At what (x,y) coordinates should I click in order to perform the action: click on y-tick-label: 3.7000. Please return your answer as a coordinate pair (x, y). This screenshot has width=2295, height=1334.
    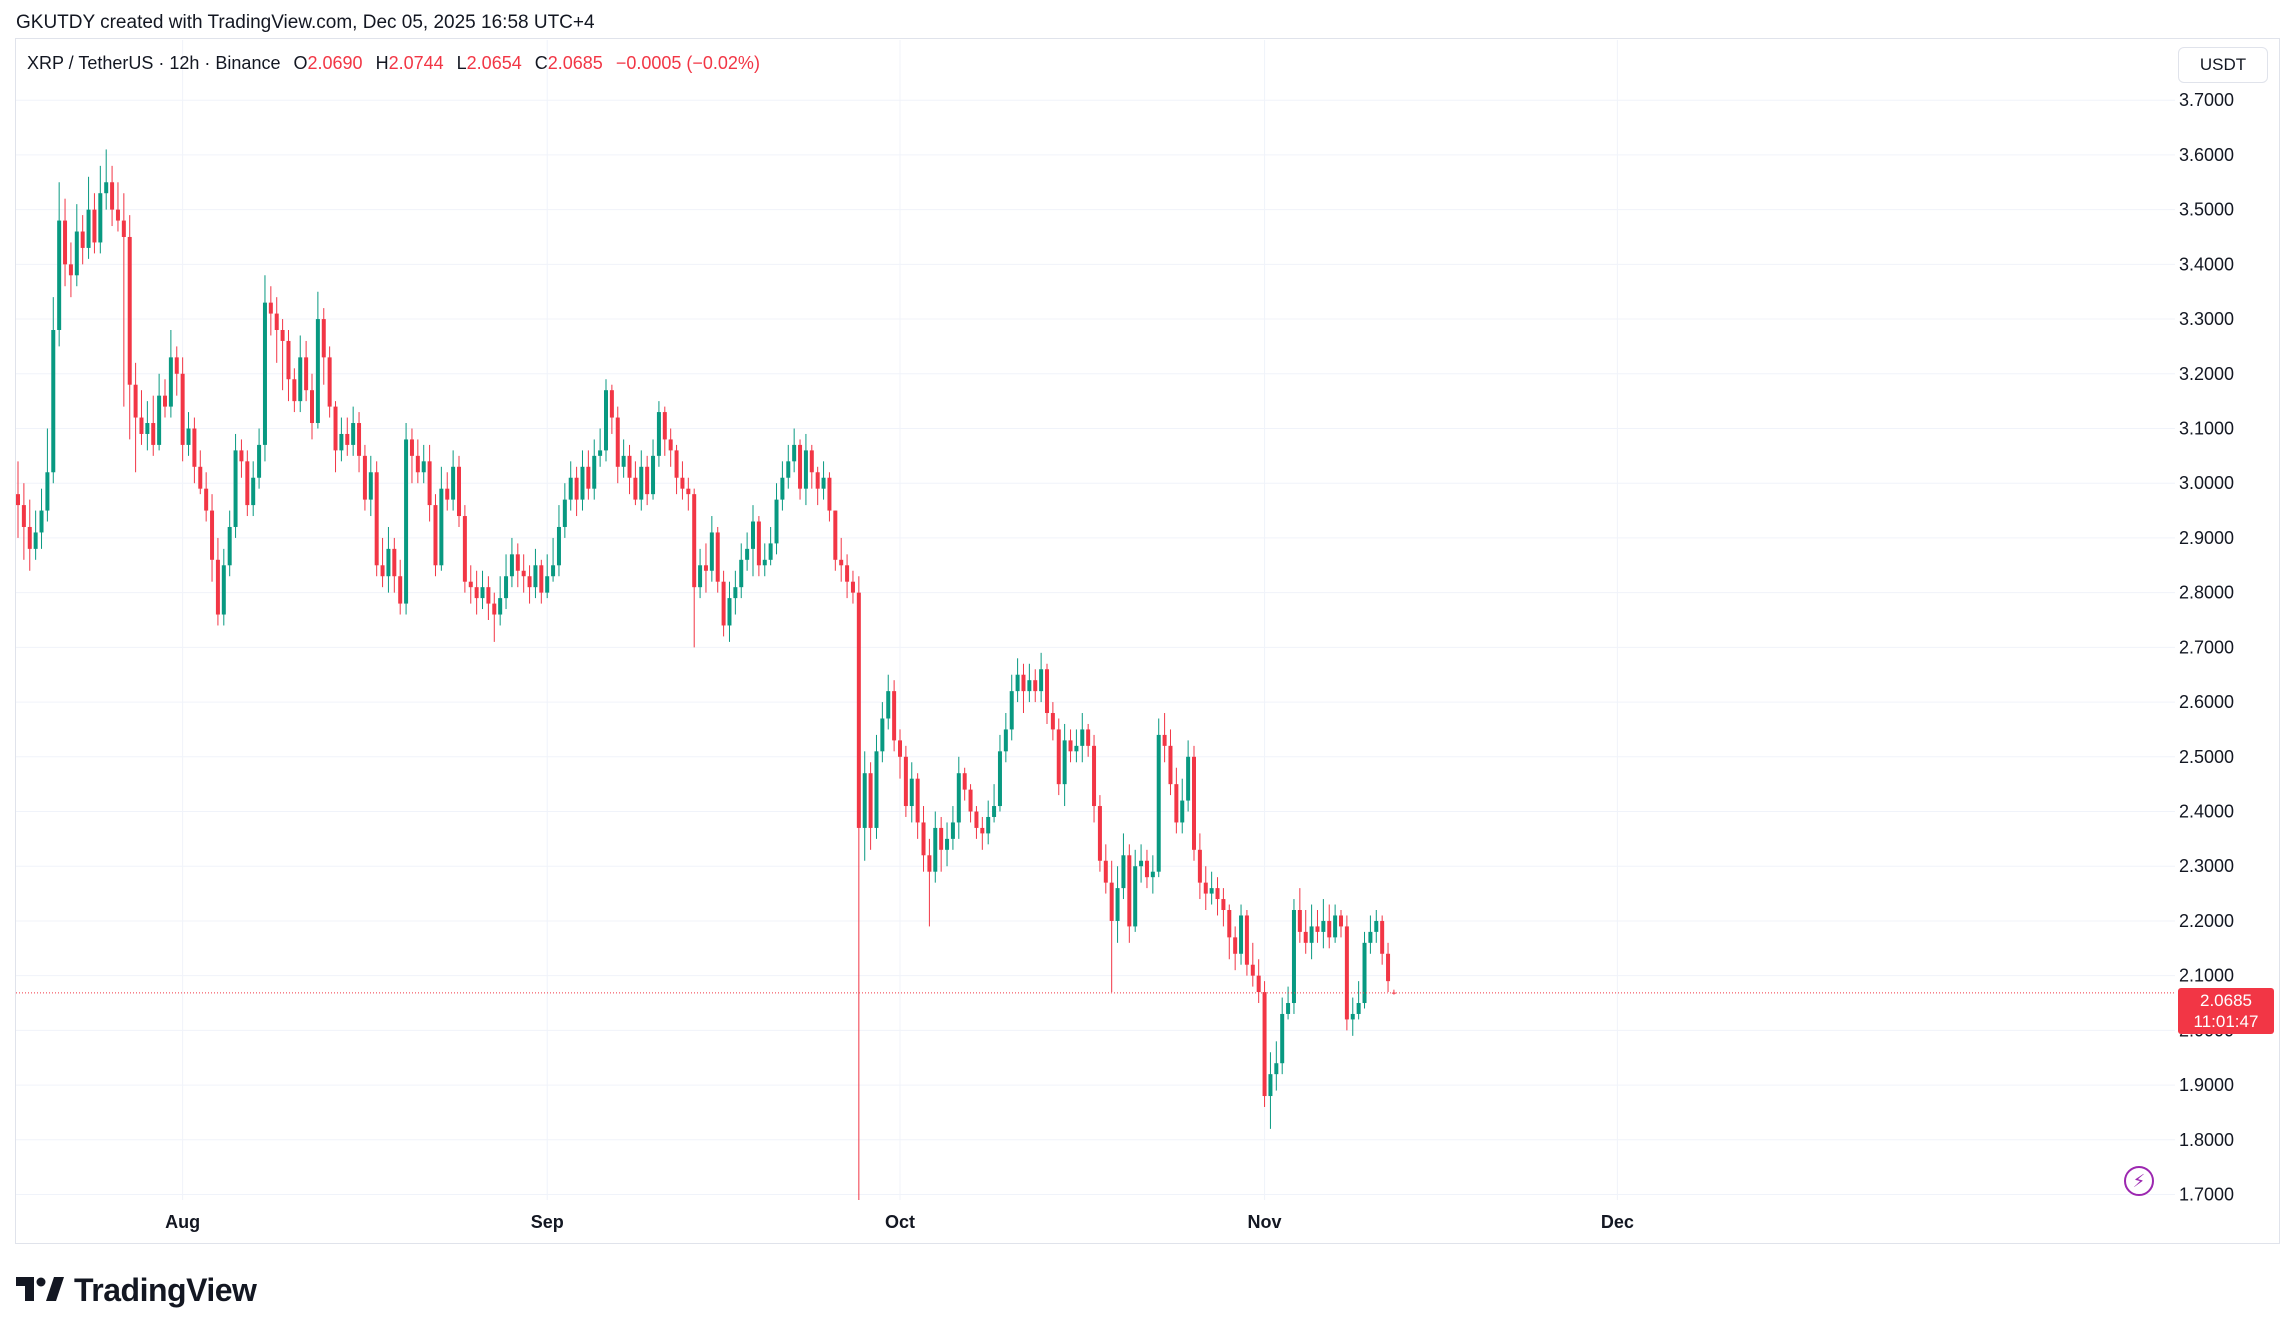
    Looking at the image, I should click on (2206, 100).